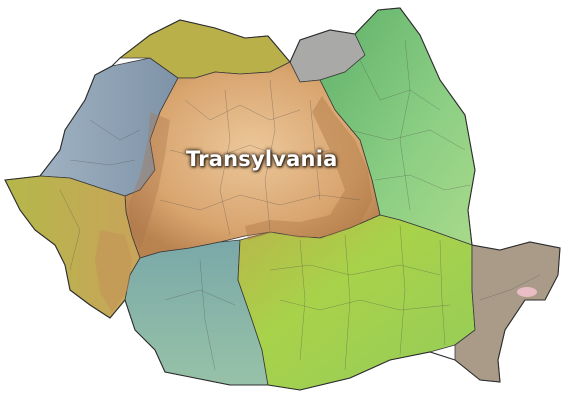  What do you see at coordinates (262, 159) in the screenshot?
I see `region-label-transylvania: Transylvania` at bounding box center [262, 159].